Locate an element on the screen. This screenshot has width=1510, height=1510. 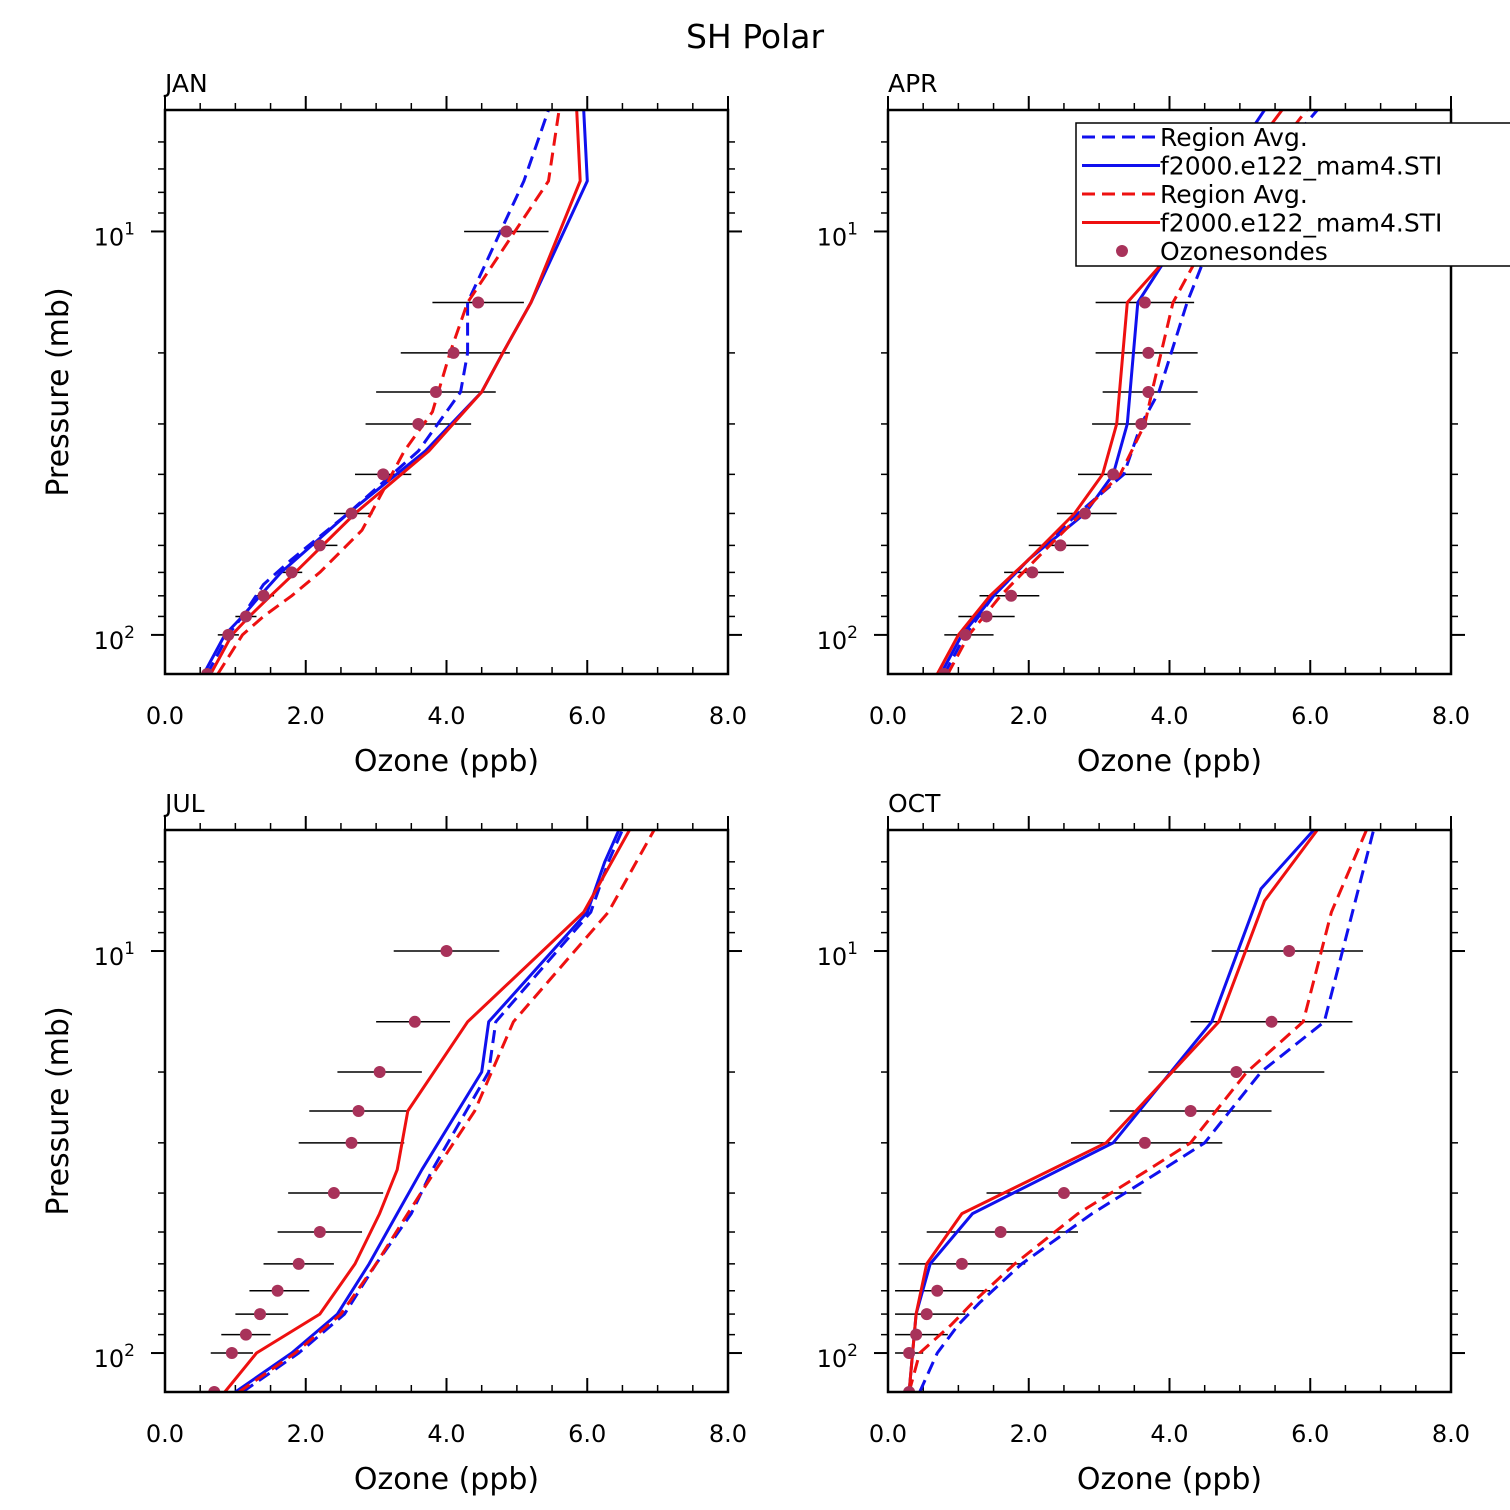
panel-title: JUL is located at coordinates (184, 803).